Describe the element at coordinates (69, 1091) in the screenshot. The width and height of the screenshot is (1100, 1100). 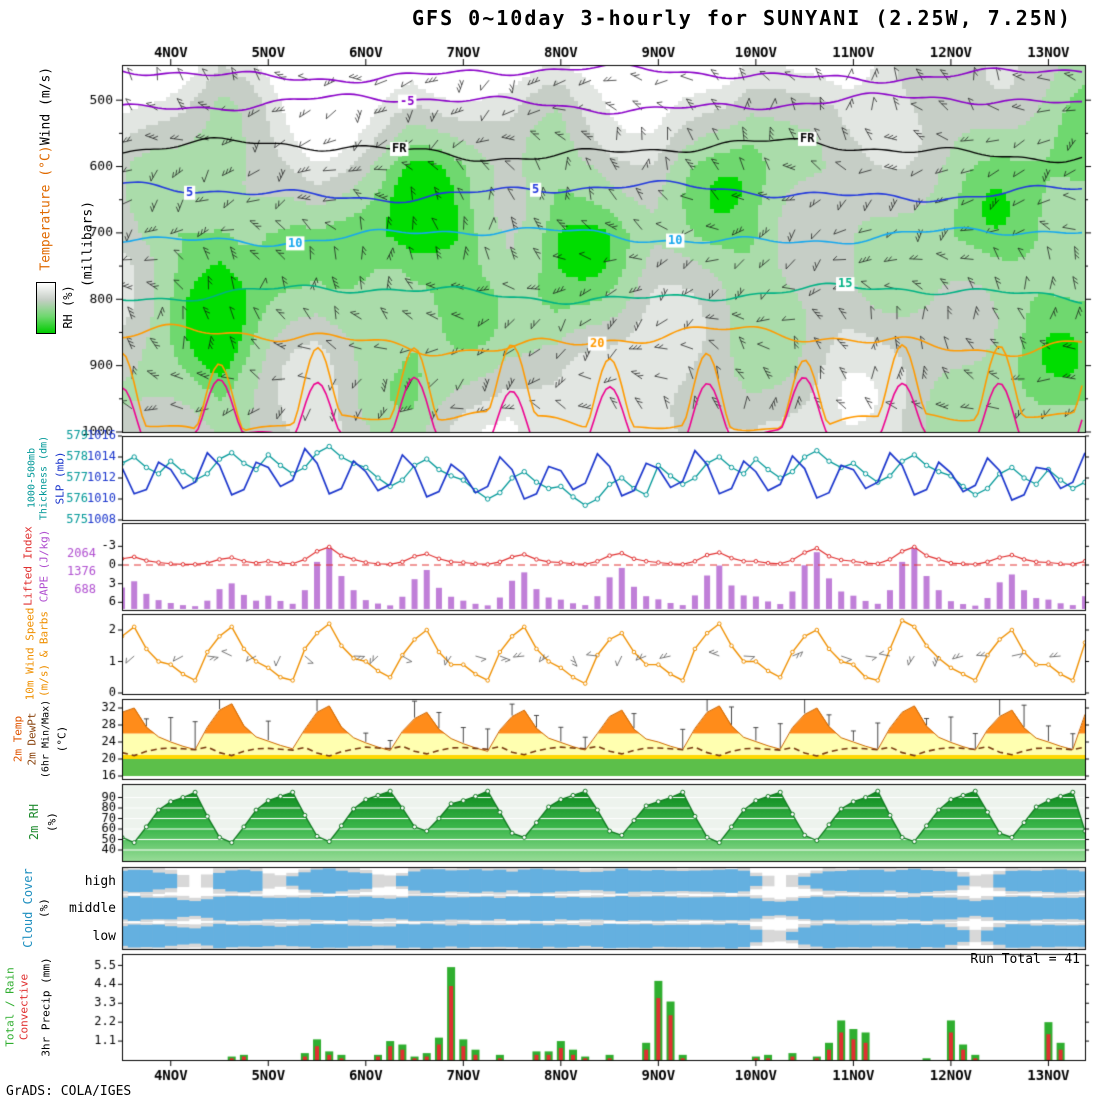
I see `grads-credit: GrADS: COLA/IGES` at that location.